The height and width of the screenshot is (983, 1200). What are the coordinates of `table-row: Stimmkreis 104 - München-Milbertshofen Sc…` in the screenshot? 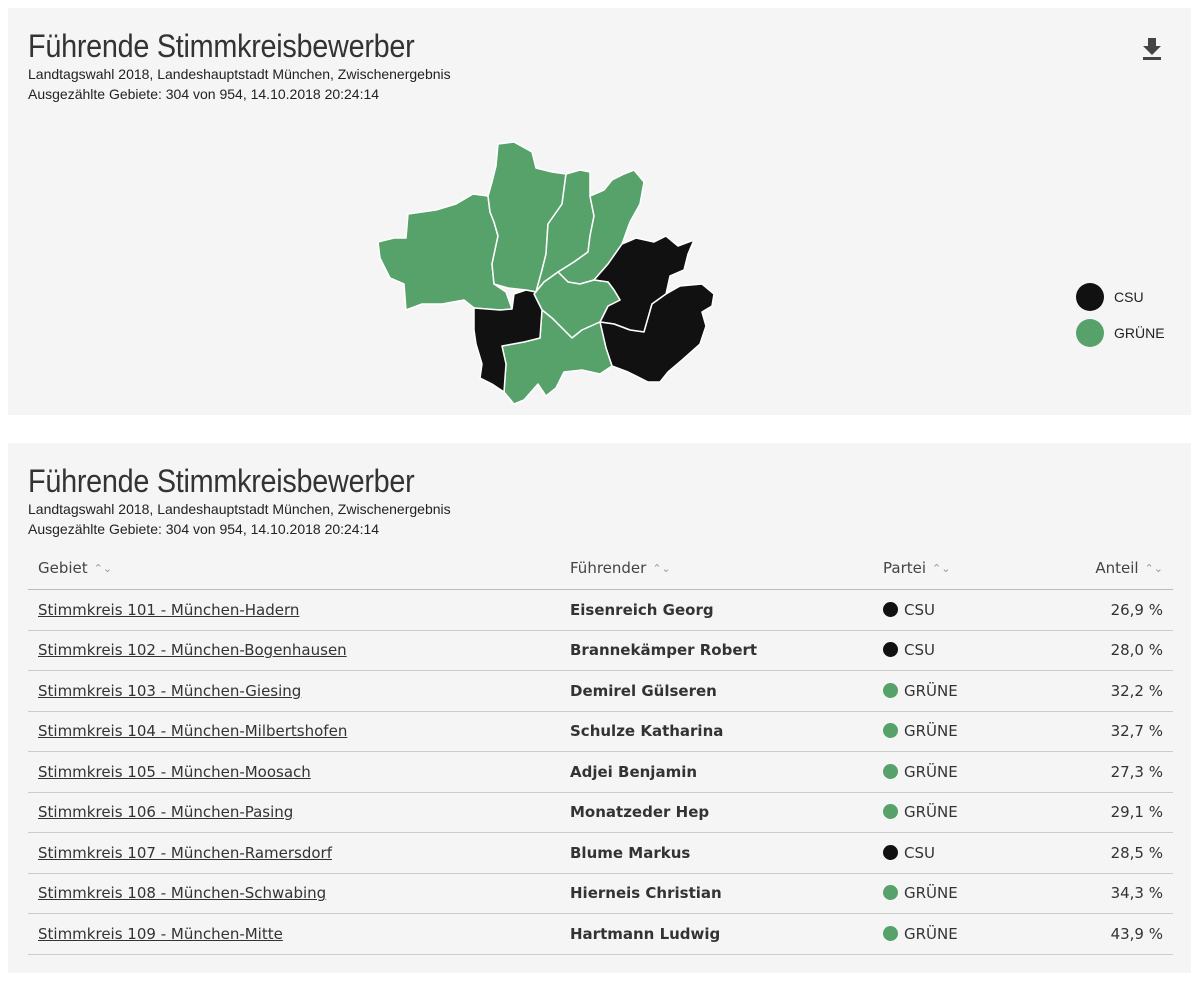 It's located at (600, 731).